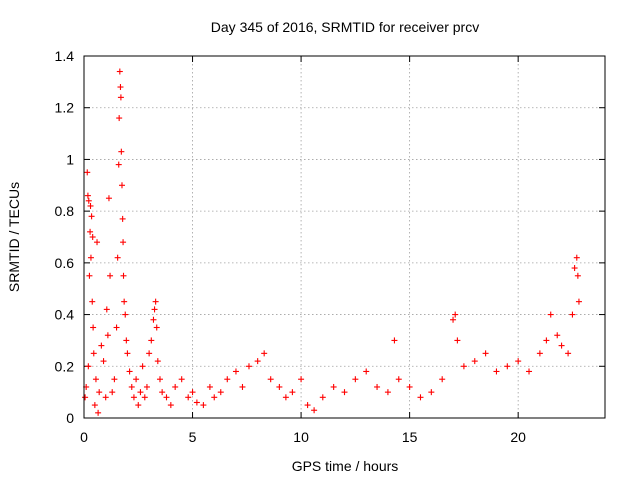 The image size is (640, 480). What do you see at coordinates (65, 263) in the screenshot?
I see `y-tick-label: 0.6` at bounding box center [65, 263].